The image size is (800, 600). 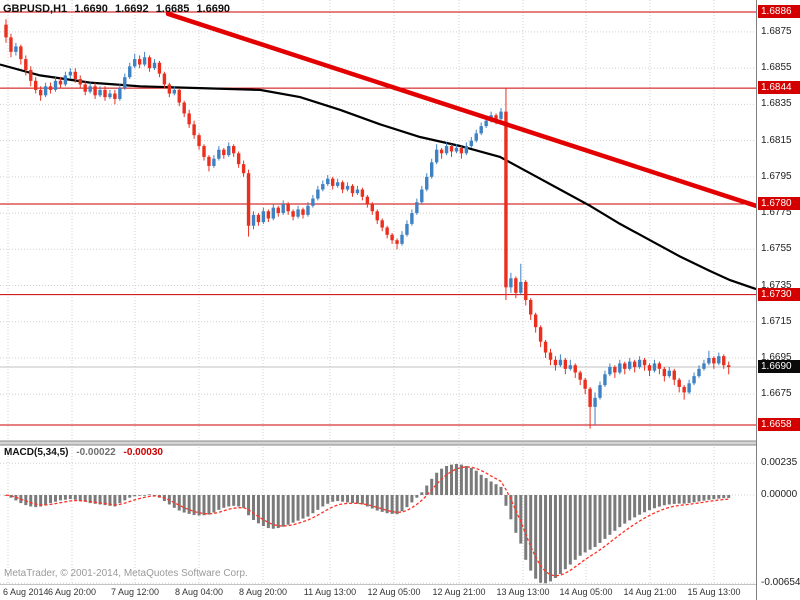 What do you see at coordinates (199, 592) in the screenshot?
I see `time-tick-label: 8 Aug 04:00` at bounding box center [199, 592].